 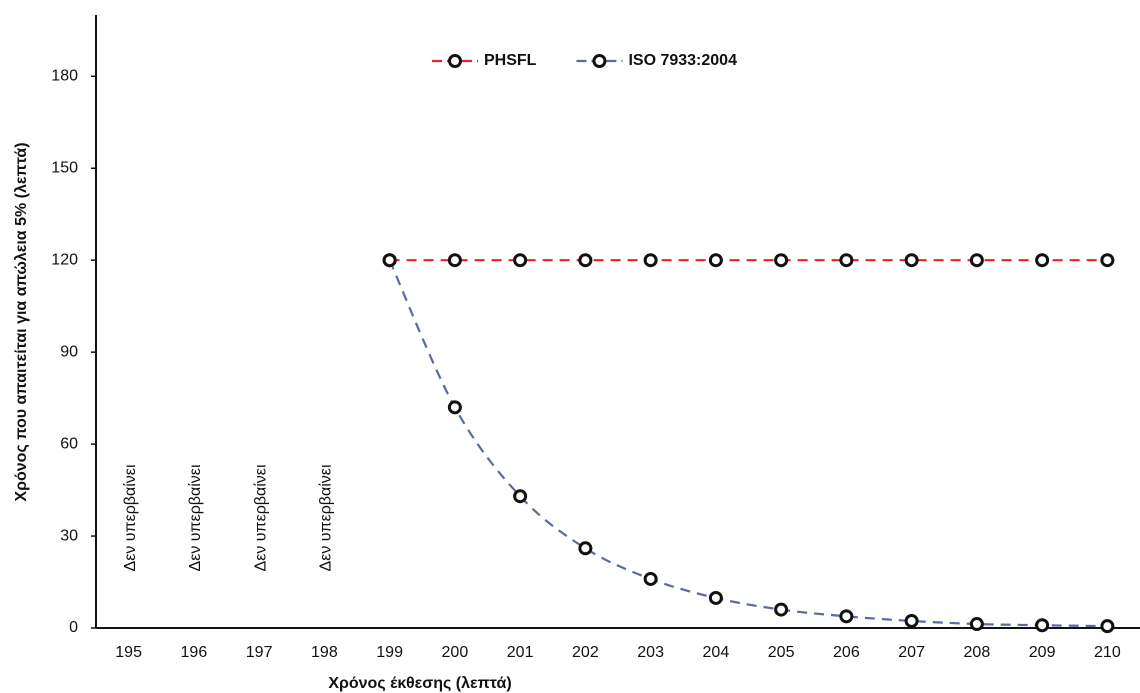 What do you see at coordinates (324, 652) in the screenshot?
I see `x-tick-label: 198` at bounding box center [324, 652].